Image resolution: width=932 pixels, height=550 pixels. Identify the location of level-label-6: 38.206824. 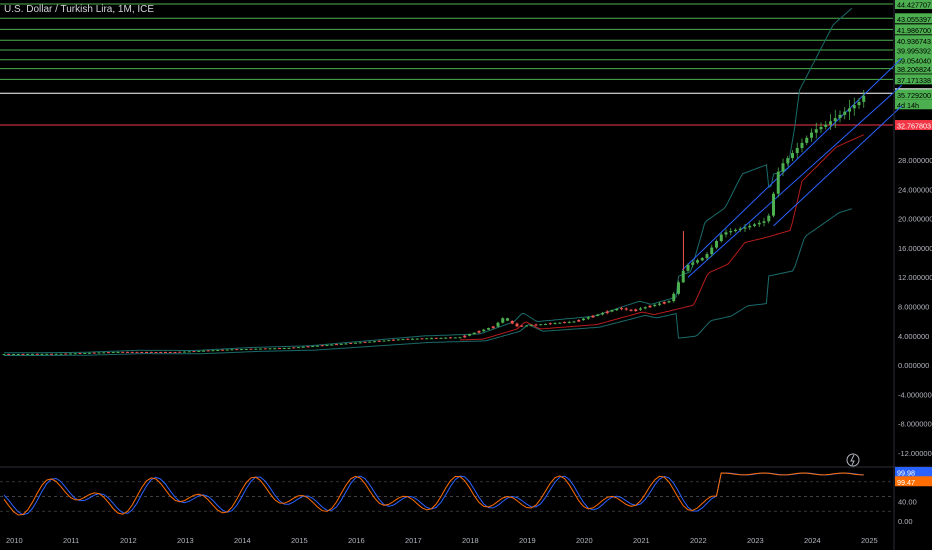
(914, 69).